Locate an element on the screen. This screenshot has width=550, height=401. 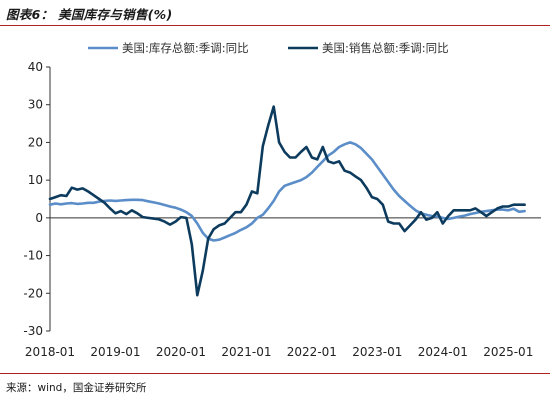
y-tick-label: 40 is located at coordinates (35, 67).